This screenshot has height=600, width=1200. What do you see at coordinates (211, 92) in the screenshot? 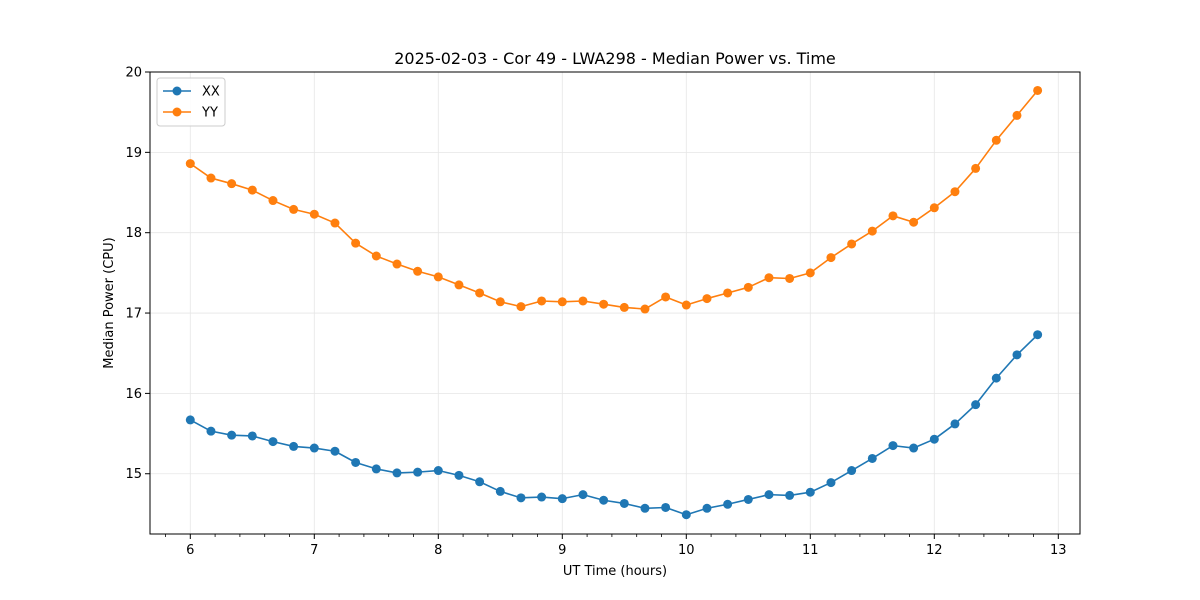
I see `legend-label-xx: XX` at bounding box center [211, 92].